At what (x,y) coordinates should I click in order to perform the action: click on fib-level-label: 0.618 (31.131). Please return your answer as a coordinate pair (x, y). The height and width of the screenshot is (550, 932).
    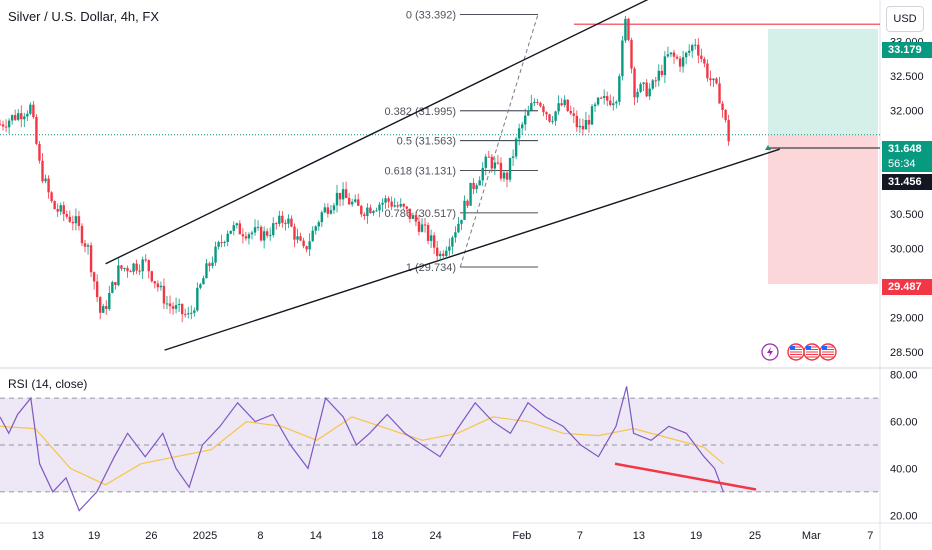
    Looking at the image, I should click on (420, 172).